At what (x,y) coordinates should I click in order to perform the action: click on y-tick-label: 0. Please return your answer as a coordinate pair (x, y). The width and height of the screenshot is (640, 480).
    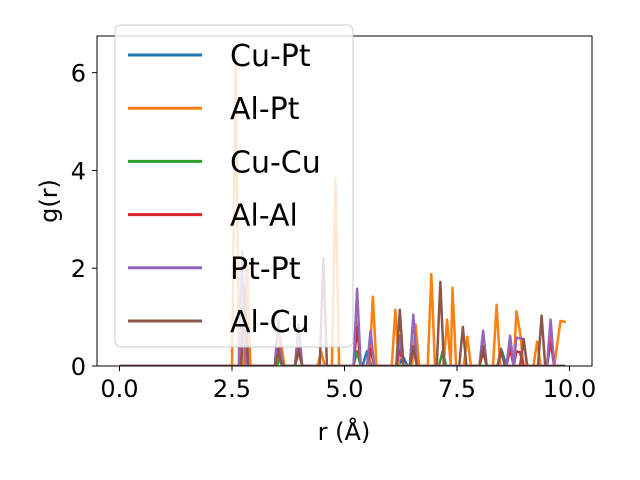
    Looking at the image, I should click on (78, 367).